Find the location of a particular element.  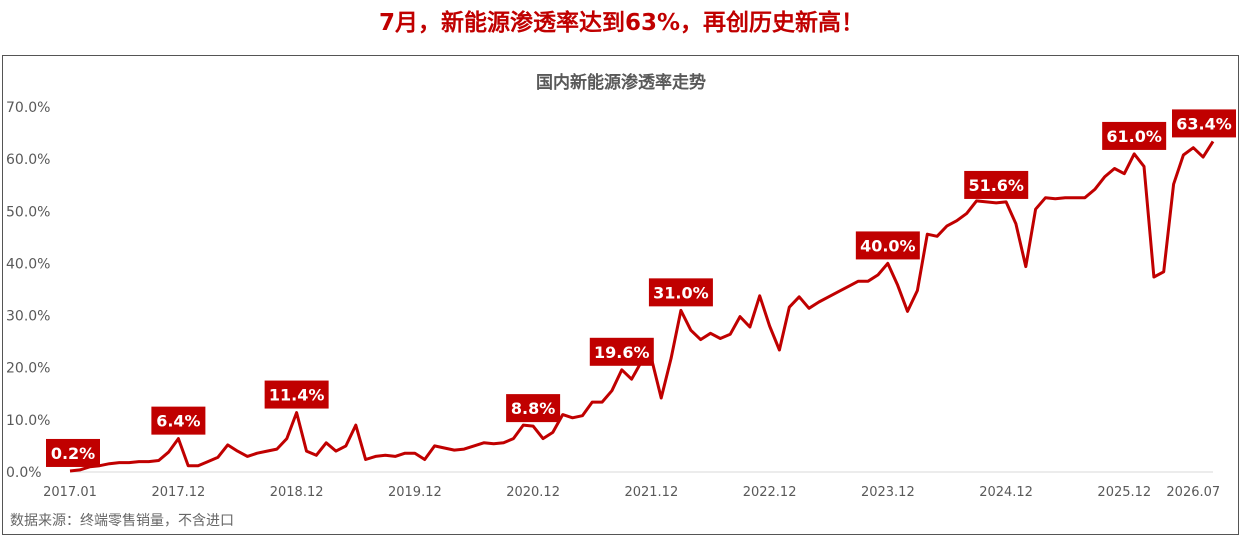

data-label-text: 0.2% is located at coordinates (73, 453).